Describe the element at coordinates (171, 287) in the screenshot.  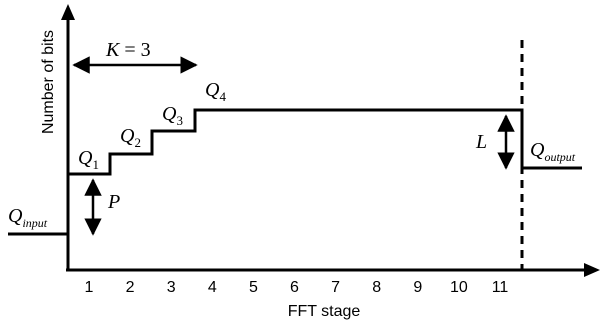
I see `stage-tick-label: 3` at that location.